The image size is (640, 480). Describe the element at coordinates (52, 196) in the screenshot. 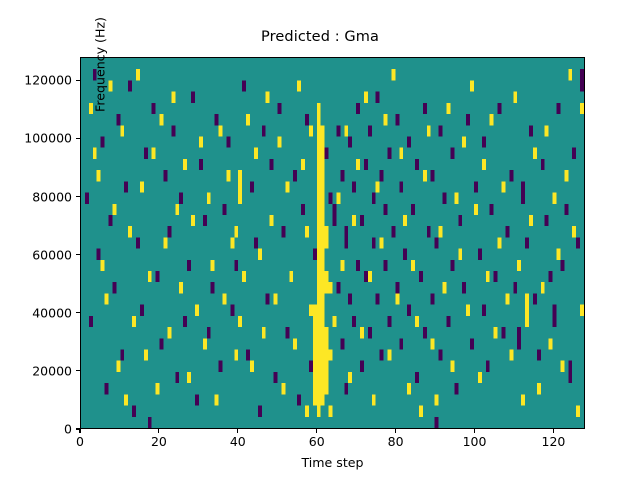

I see `y-tick-label: 80000` at that location.